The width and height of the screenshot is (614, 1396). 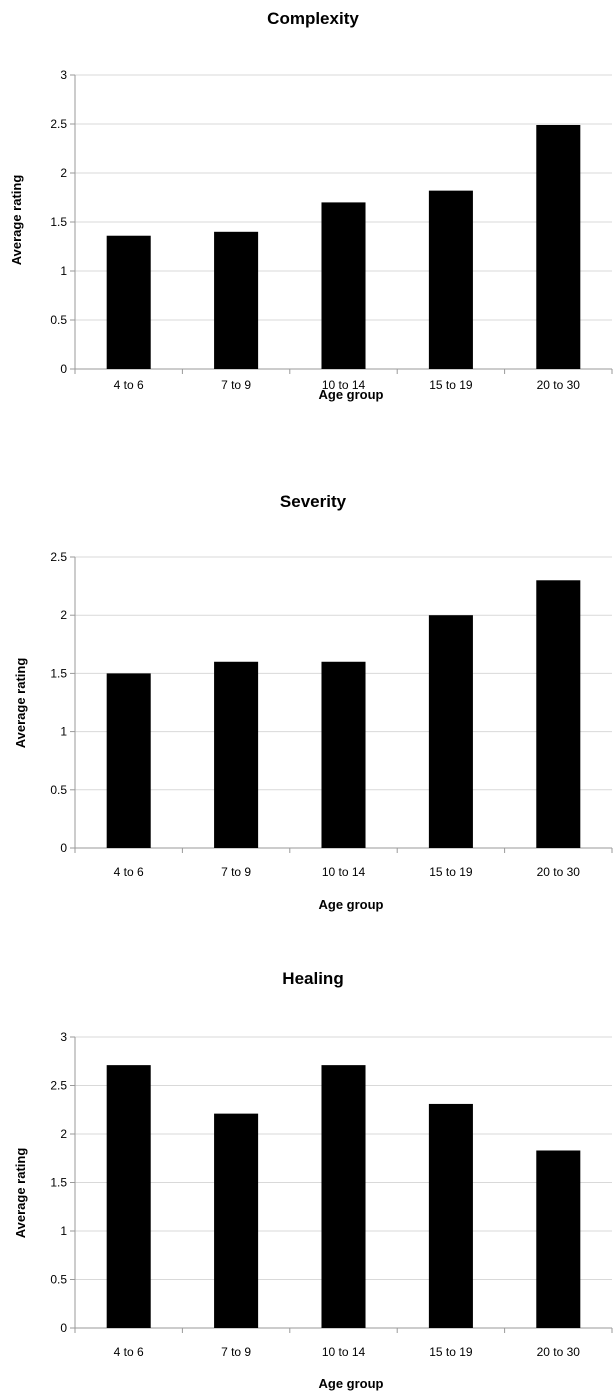 What do you see at coordinates (313, 501) in the screenshot?
I see `chart-title: Severity` at bounding box center [313, 501].